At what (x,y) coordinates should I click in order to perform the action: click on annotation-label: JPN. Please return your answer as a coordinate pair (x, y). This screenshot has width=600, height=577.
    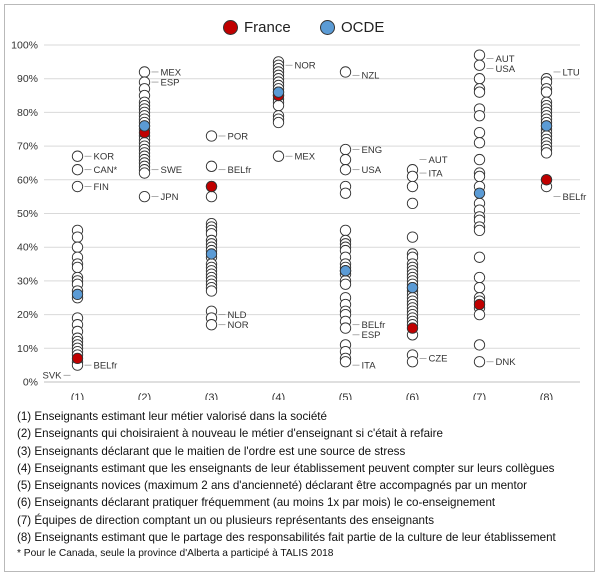
    Looking at the image, I should click on (170, 197).